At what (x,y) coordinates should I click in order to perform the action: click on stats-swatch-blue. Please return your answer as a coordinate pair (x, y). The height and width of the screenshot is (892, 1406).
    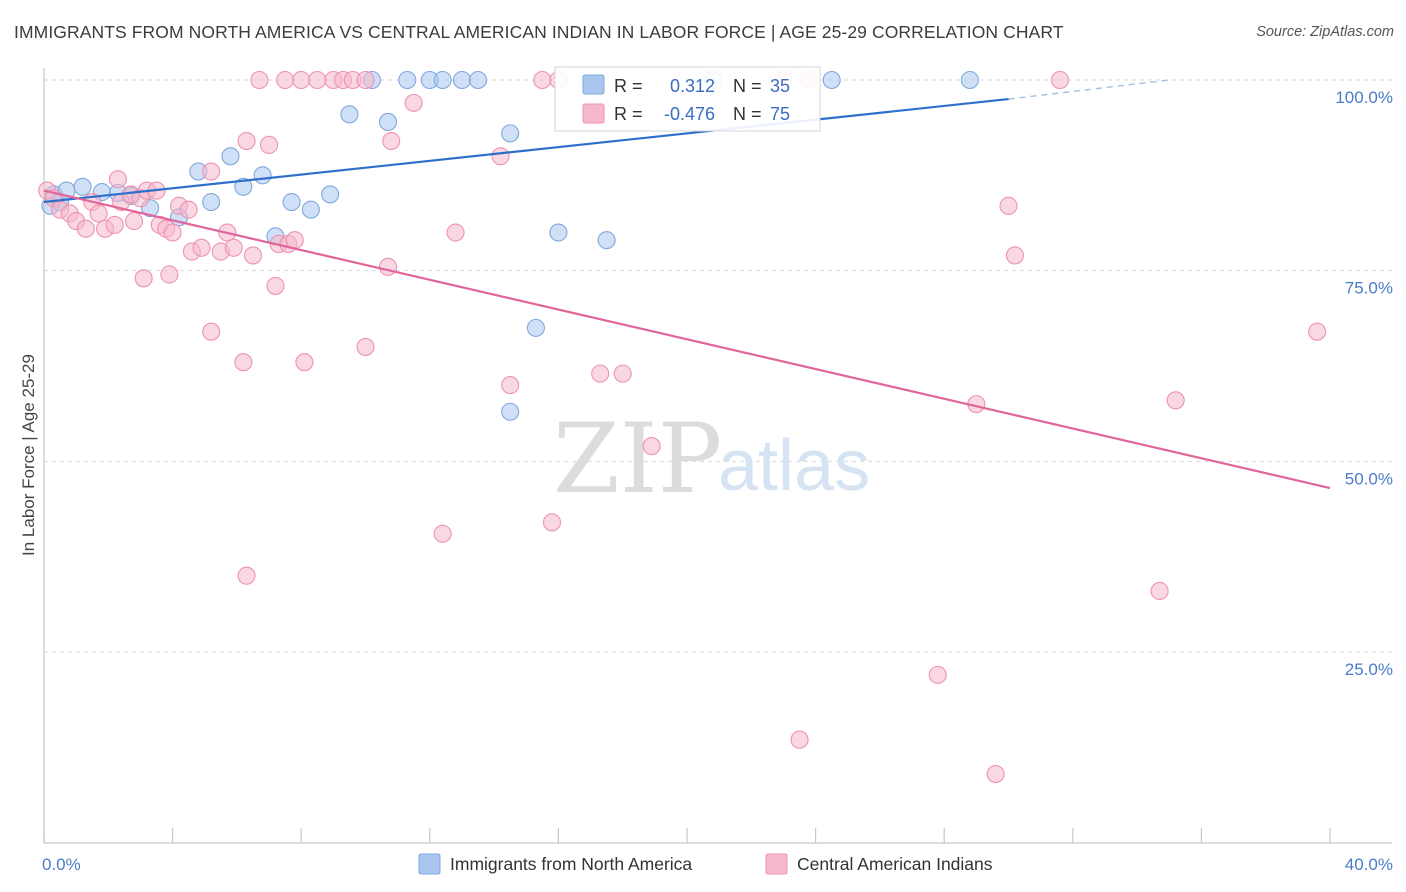
    Looking at the image, I should click on (593, 84).